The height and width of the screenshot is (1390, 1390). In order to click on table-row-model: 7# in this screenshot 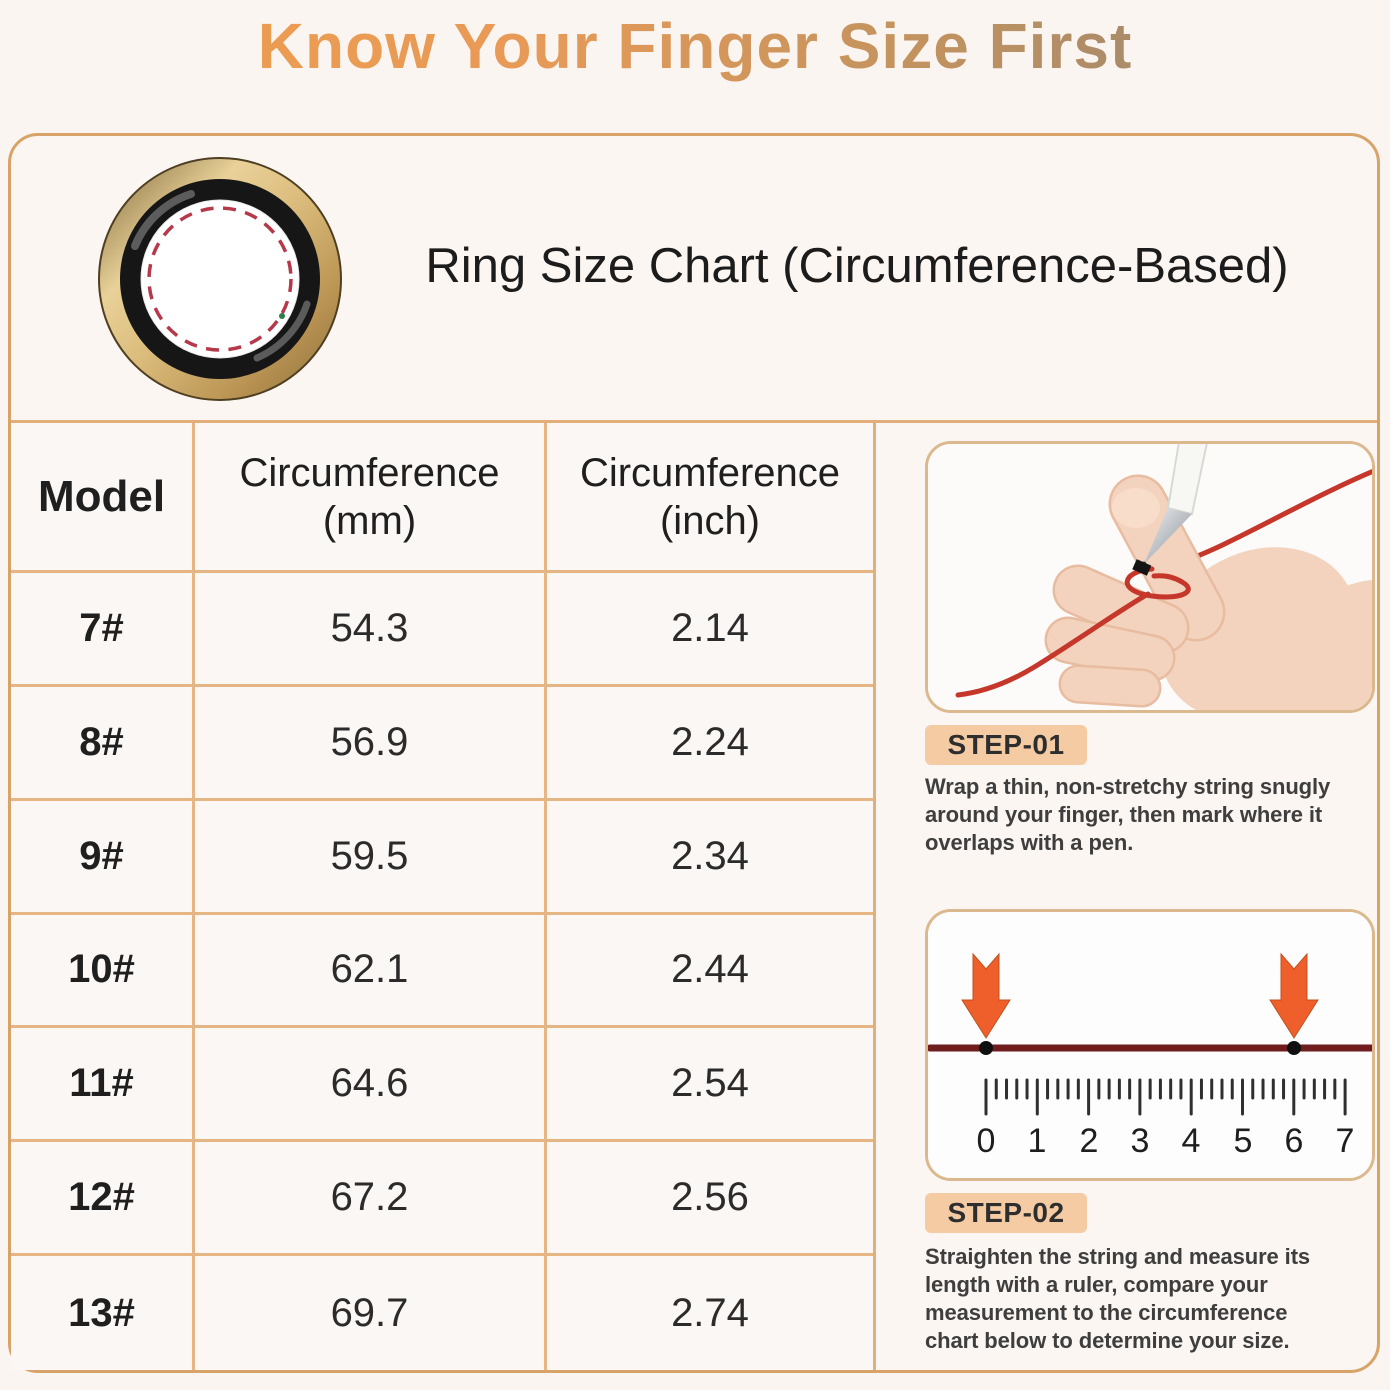, I will do `click(103, 630)`.